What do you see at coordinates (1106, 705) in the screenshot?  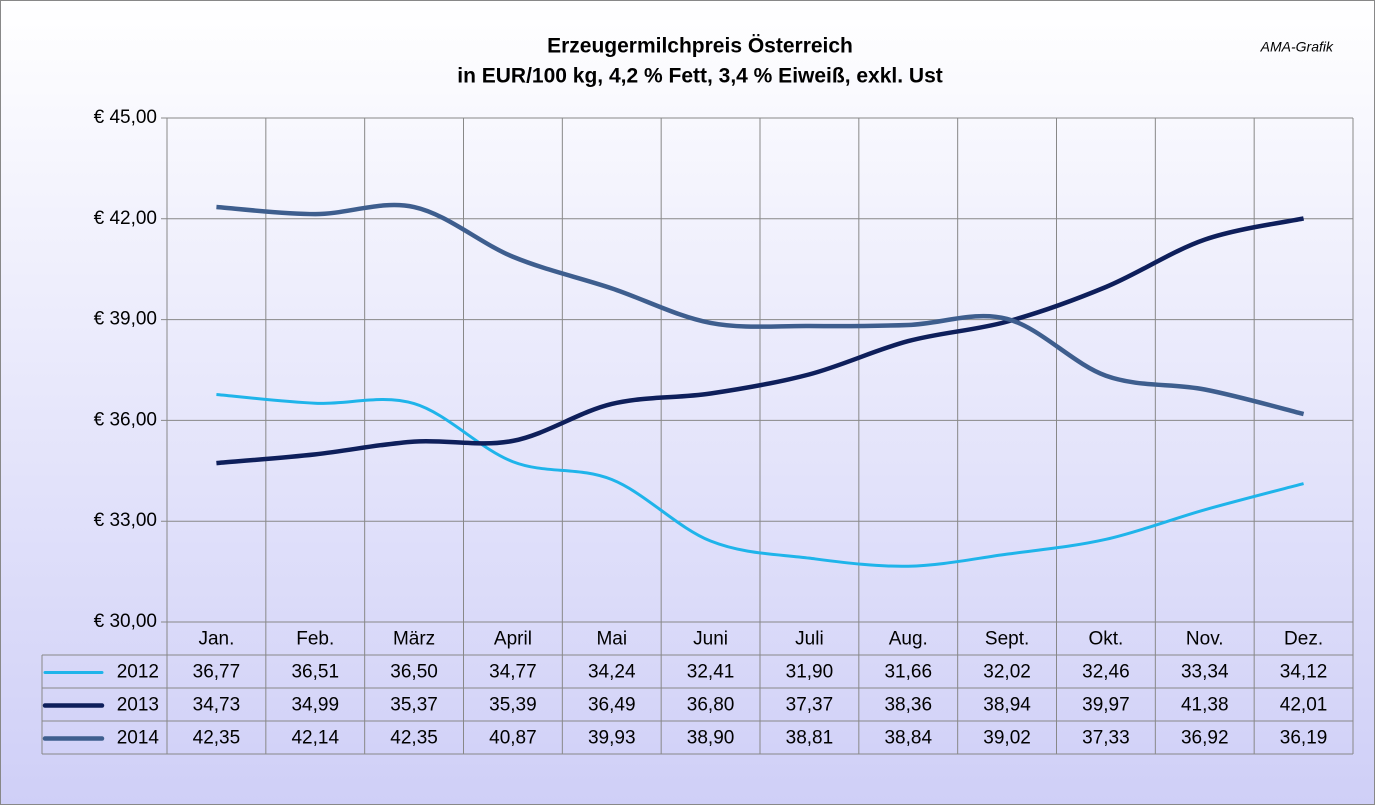 I see `table-value: 39,97` at bounding box center [1106, 705].